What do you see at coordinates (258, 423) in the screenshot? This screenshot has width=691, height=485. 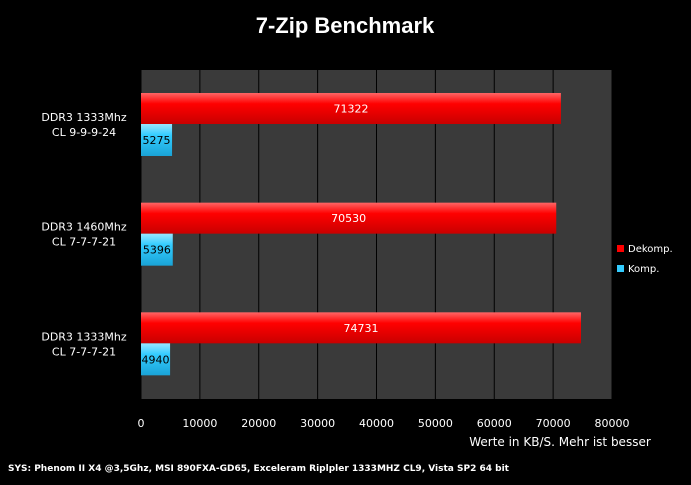 I see `x-tick-label: 20000` at bounding box center [258, 423].